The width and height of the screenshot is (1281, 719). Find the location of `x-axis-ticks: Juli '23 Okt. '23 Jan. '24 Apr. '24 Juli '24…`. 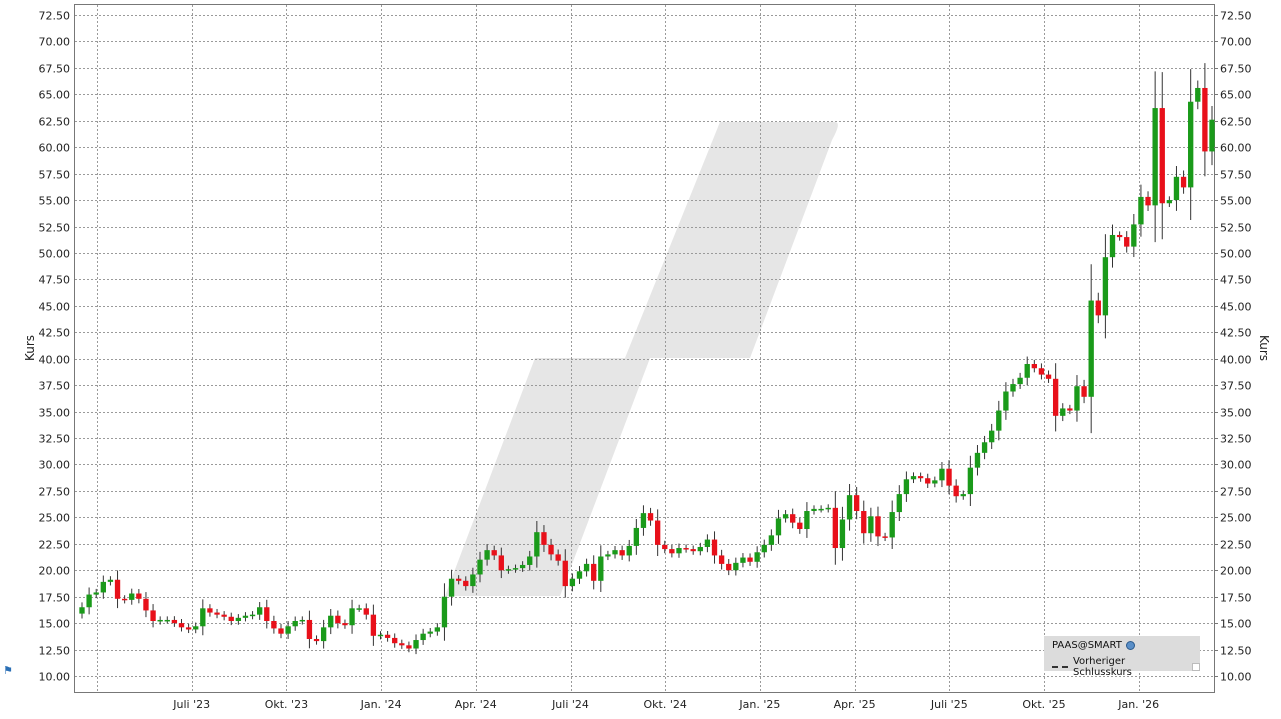

x-axis-ticks: Juli '23 Okt. '23 Jan. '24 Apr. '24 Juli '24… is located at coordinates (665, 704).